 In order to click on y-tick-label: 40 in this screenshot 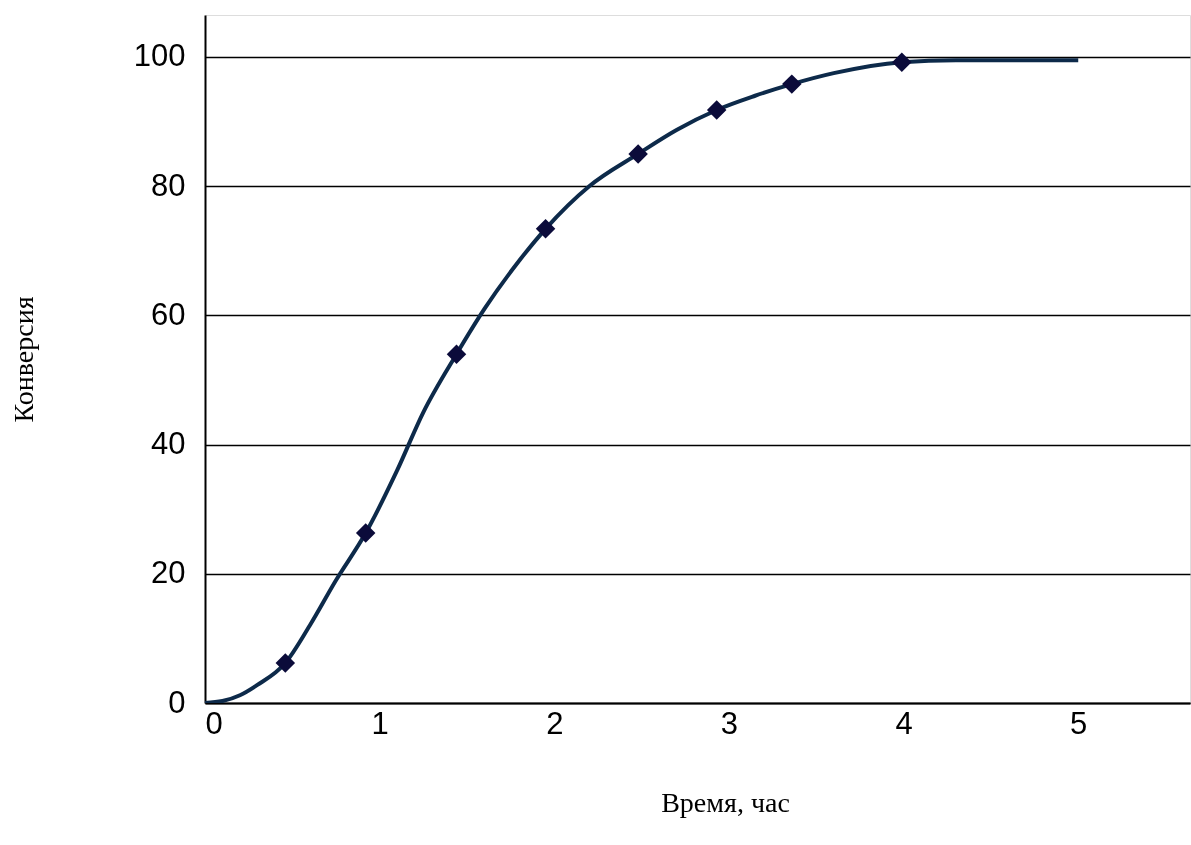, I will do `click(168, 444)`.